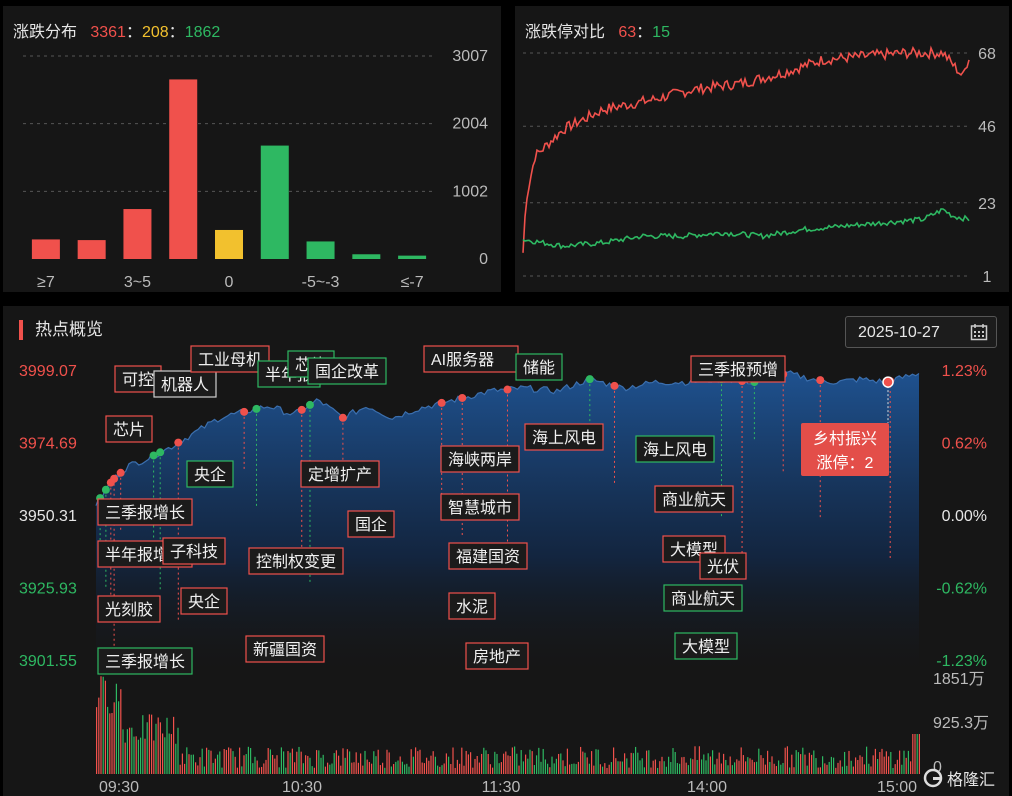  I want to click on concept-tag-label: 水泥, so click(472, 607).